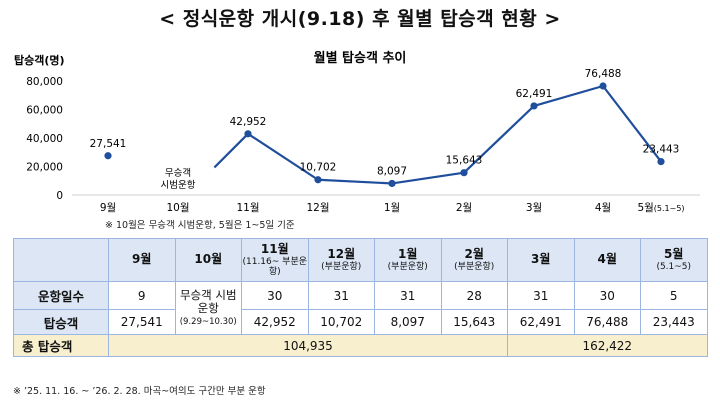  What do you see at coordinates (108, 208) in the screenshot?
I see `x-tick-label: 9월` at bounding box center [108, 208].